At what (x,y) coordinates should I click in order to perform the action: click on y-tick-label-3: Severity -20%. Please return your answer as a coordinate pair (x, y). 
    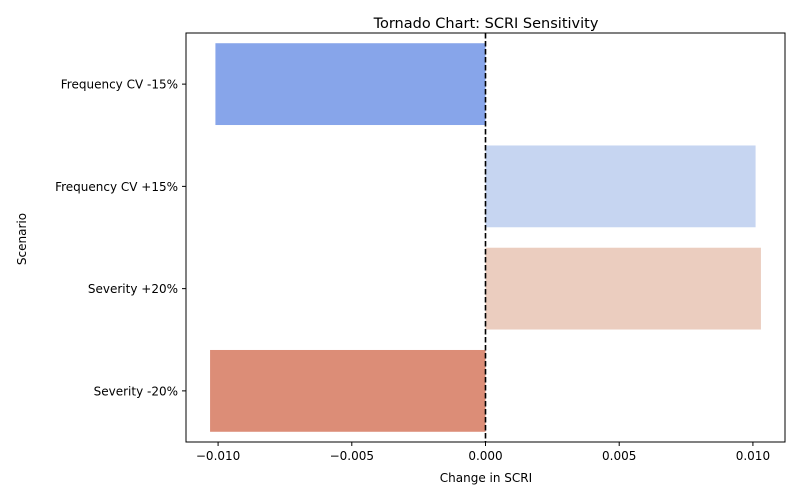
    Looking at the image, I should click on (136, 391).